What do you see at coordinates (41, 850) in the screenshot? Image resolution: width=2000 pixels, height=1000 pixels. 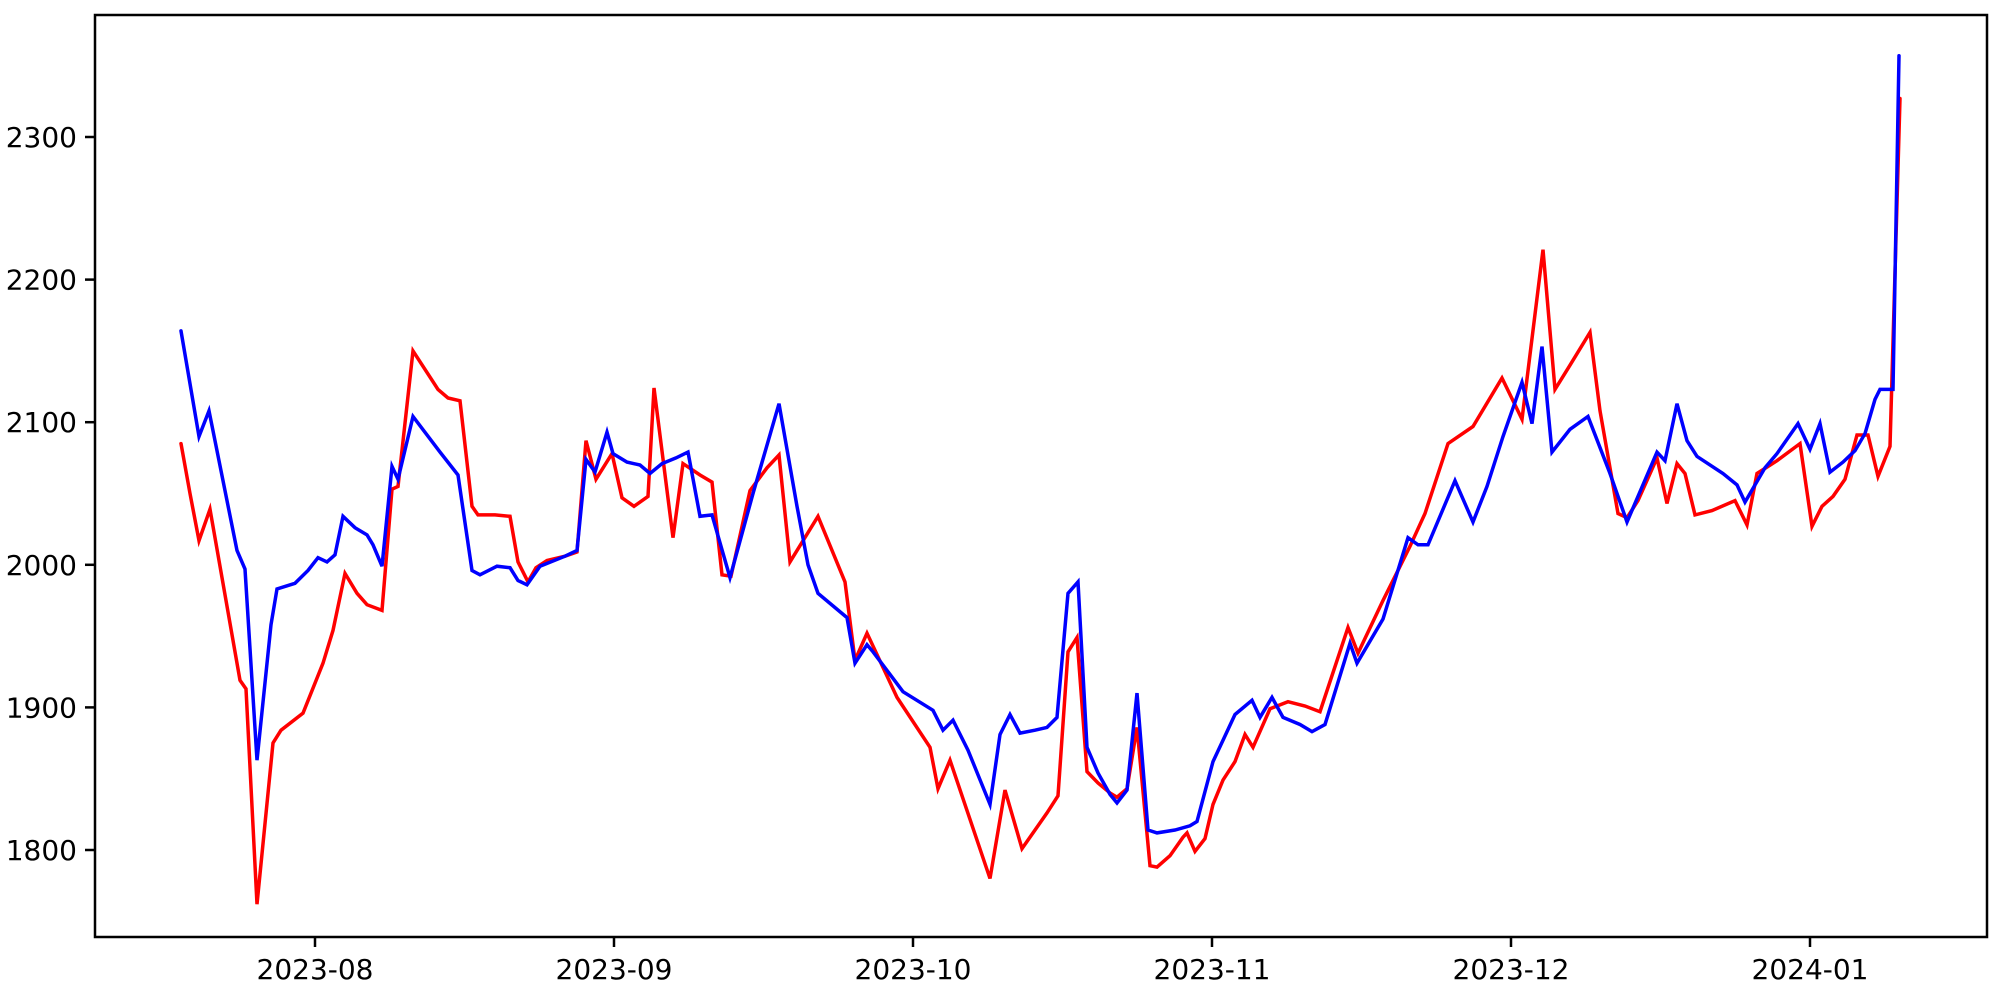 I see `y-tick-label: 1800` at bounding box center [41, 850].